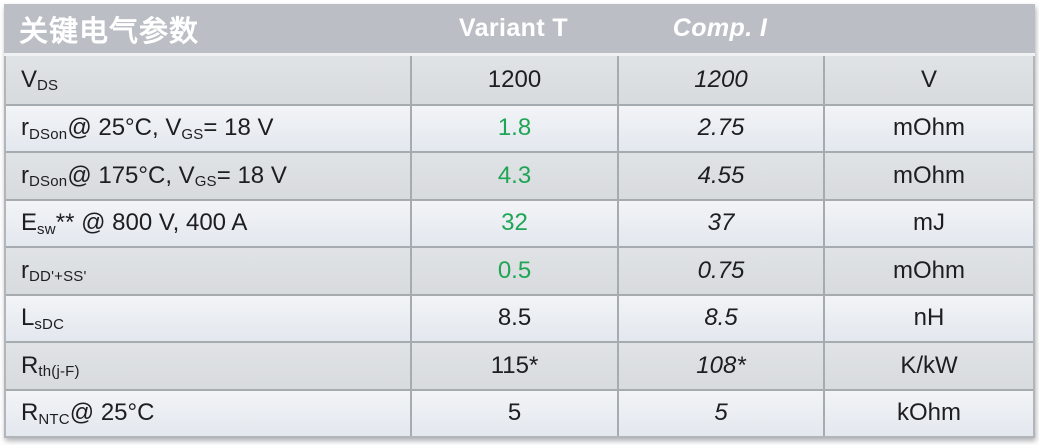  What do you see at coordinates (513, 413) in the screenshot?
I see `variant-t-value: 5` at bounding box center [513, 413].